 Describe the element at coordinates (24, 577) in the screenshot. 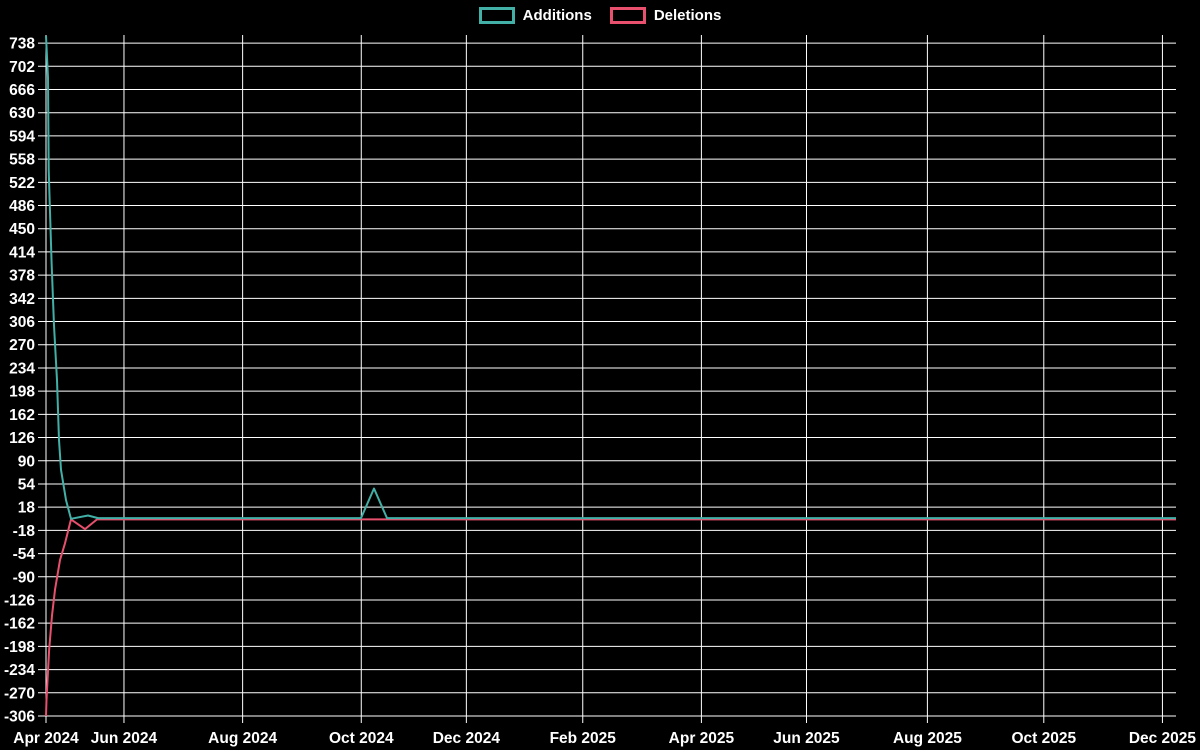

I see `y-tick-label: -90` at that location.